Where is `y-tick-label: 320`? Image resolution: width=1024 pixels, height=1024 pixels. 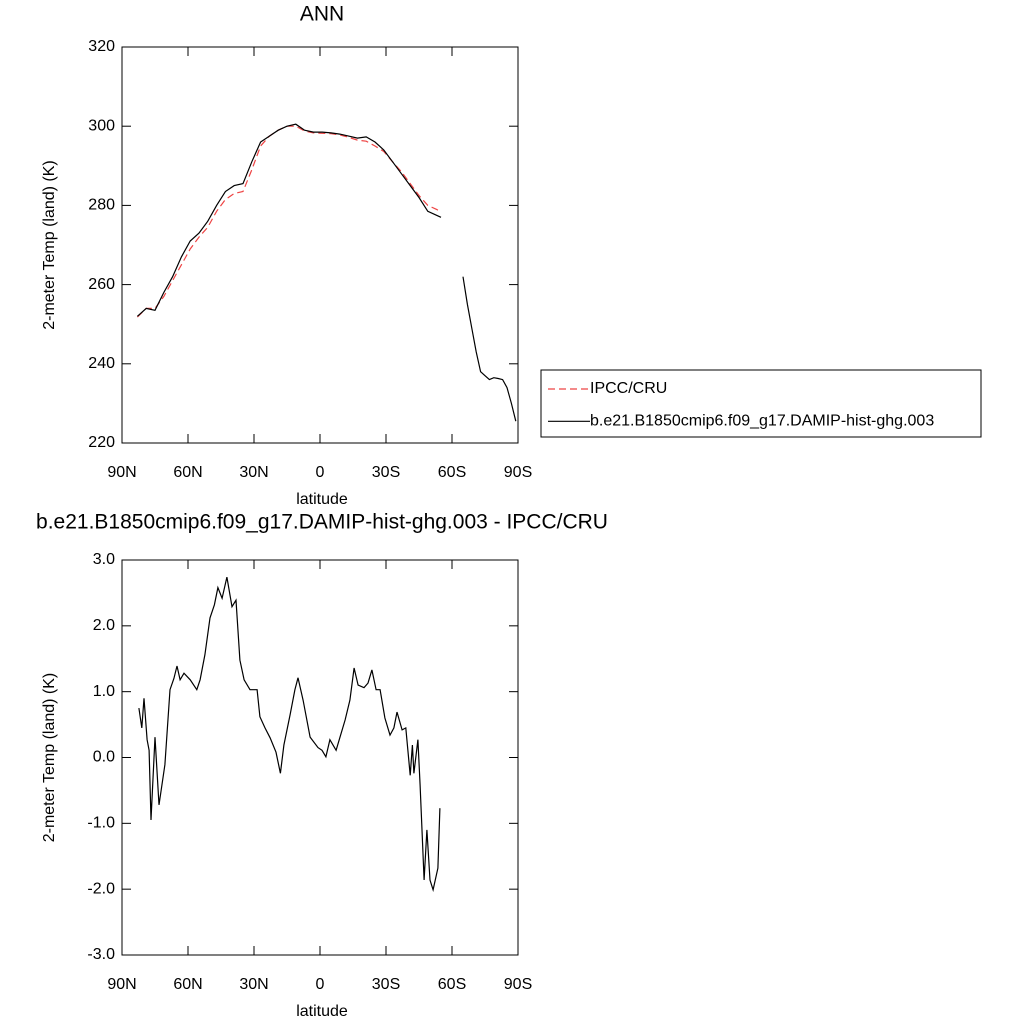 y-tick-label: 320 is located at coordinates (101, 46).